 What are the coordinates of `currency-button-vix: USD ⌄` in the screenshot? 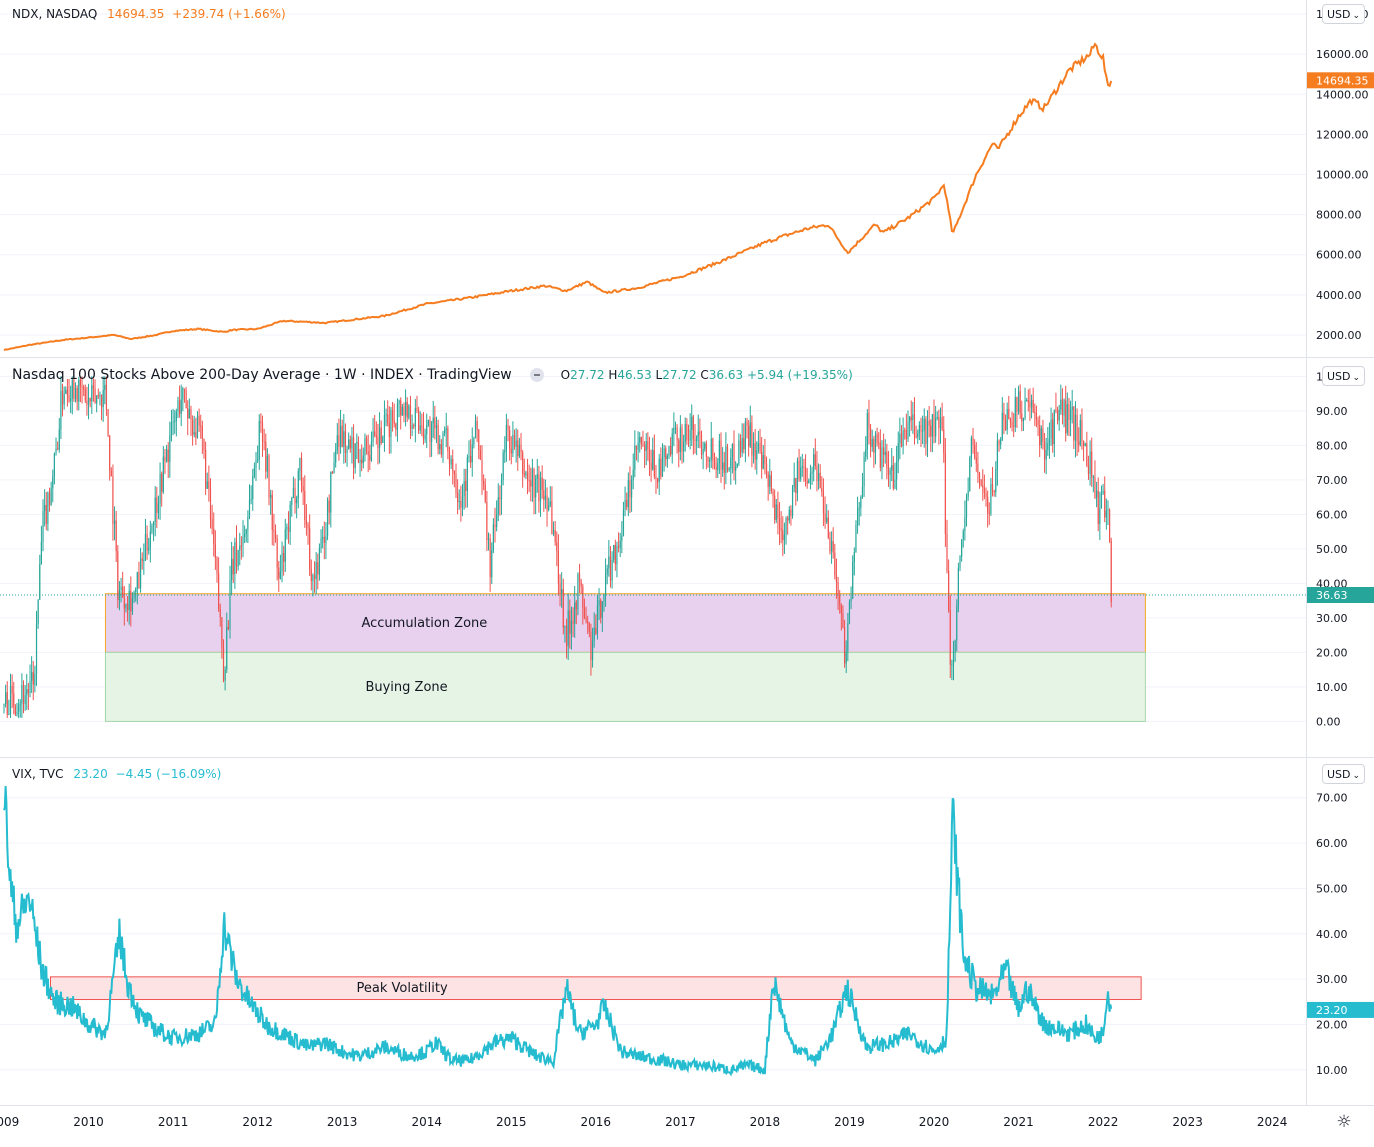 It's located at (1344, 774).